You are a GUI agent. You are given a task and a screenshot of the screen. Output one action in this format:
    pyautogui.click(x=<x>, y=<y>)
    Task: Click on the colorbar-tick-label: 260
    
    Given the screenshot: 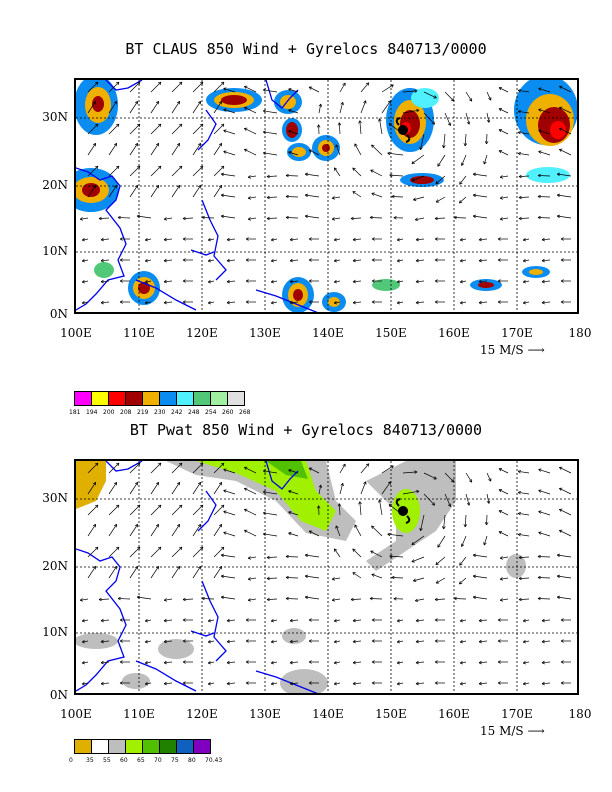 What is the action you would take?
    pyautogui.click(x=228, y=412)
    